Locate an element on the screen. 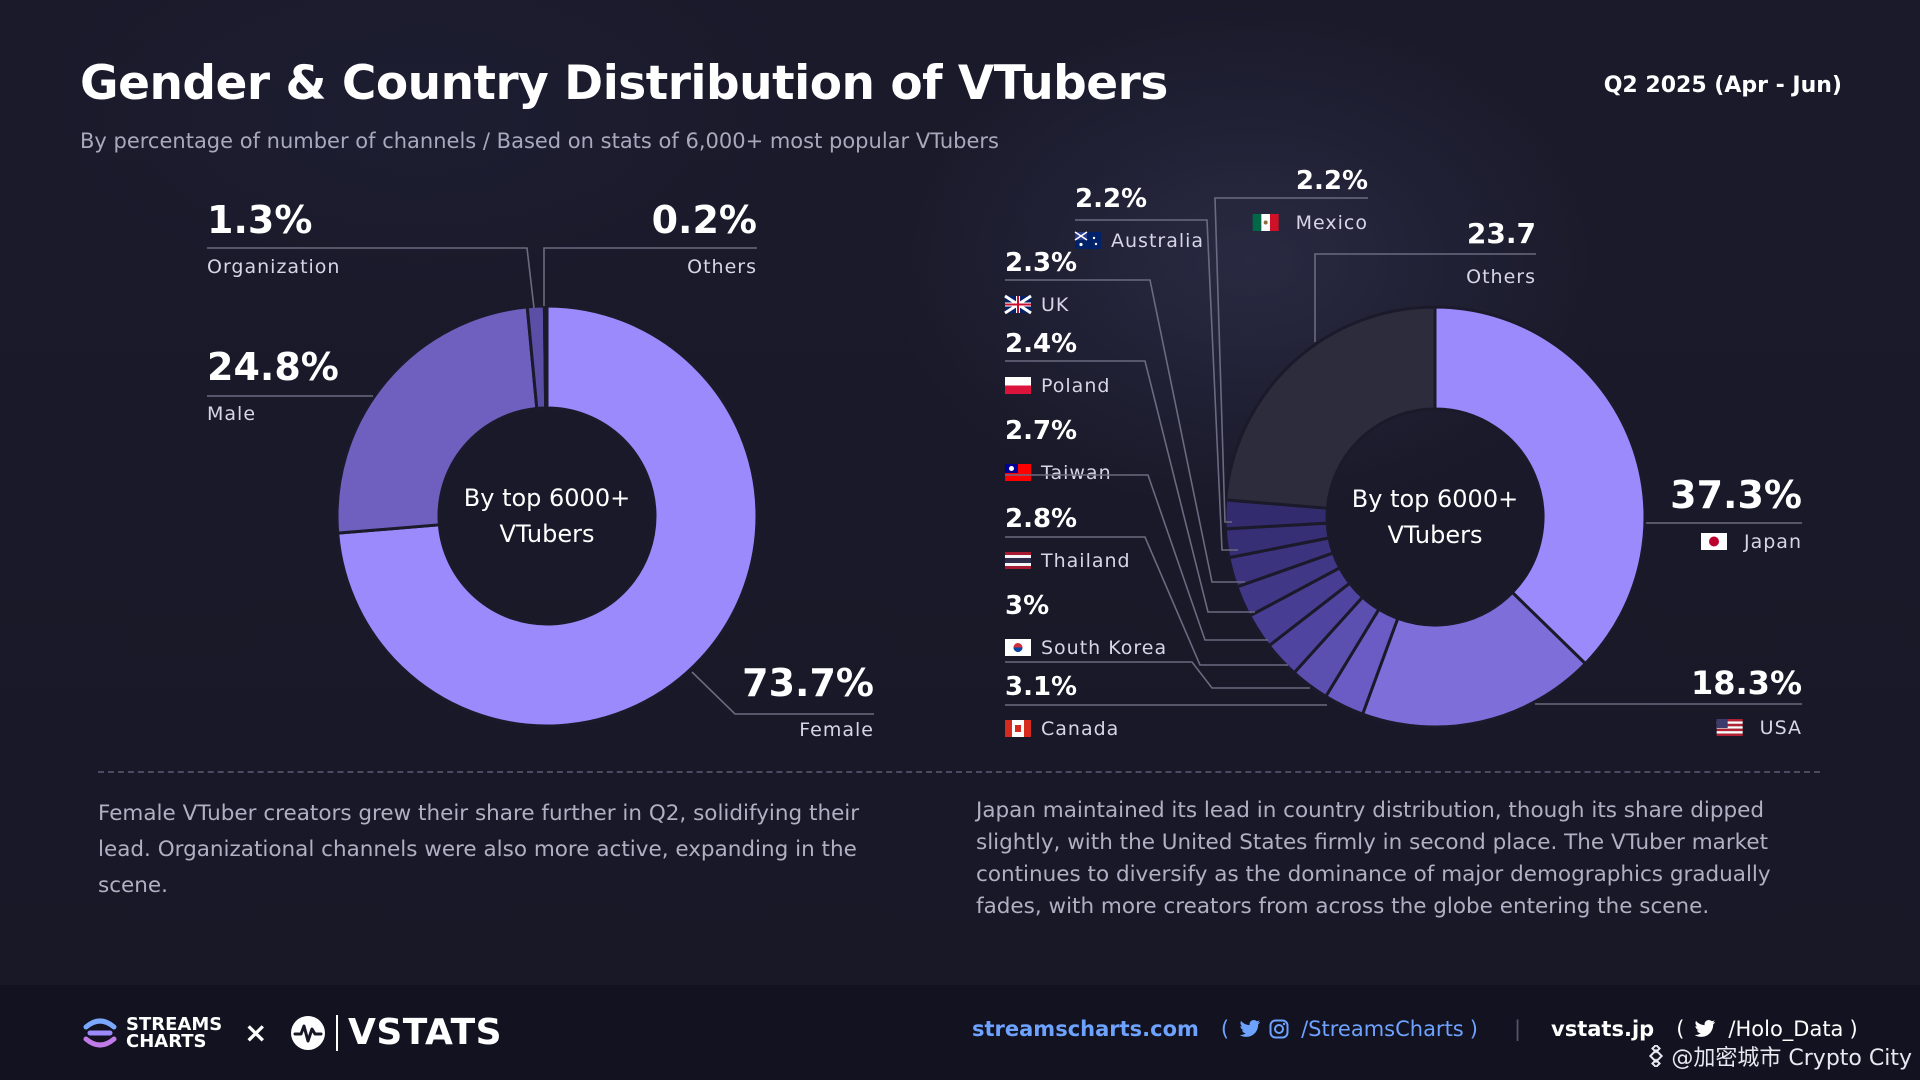  country-value-canada: 3.1% is located at coordinates (1041, 687).